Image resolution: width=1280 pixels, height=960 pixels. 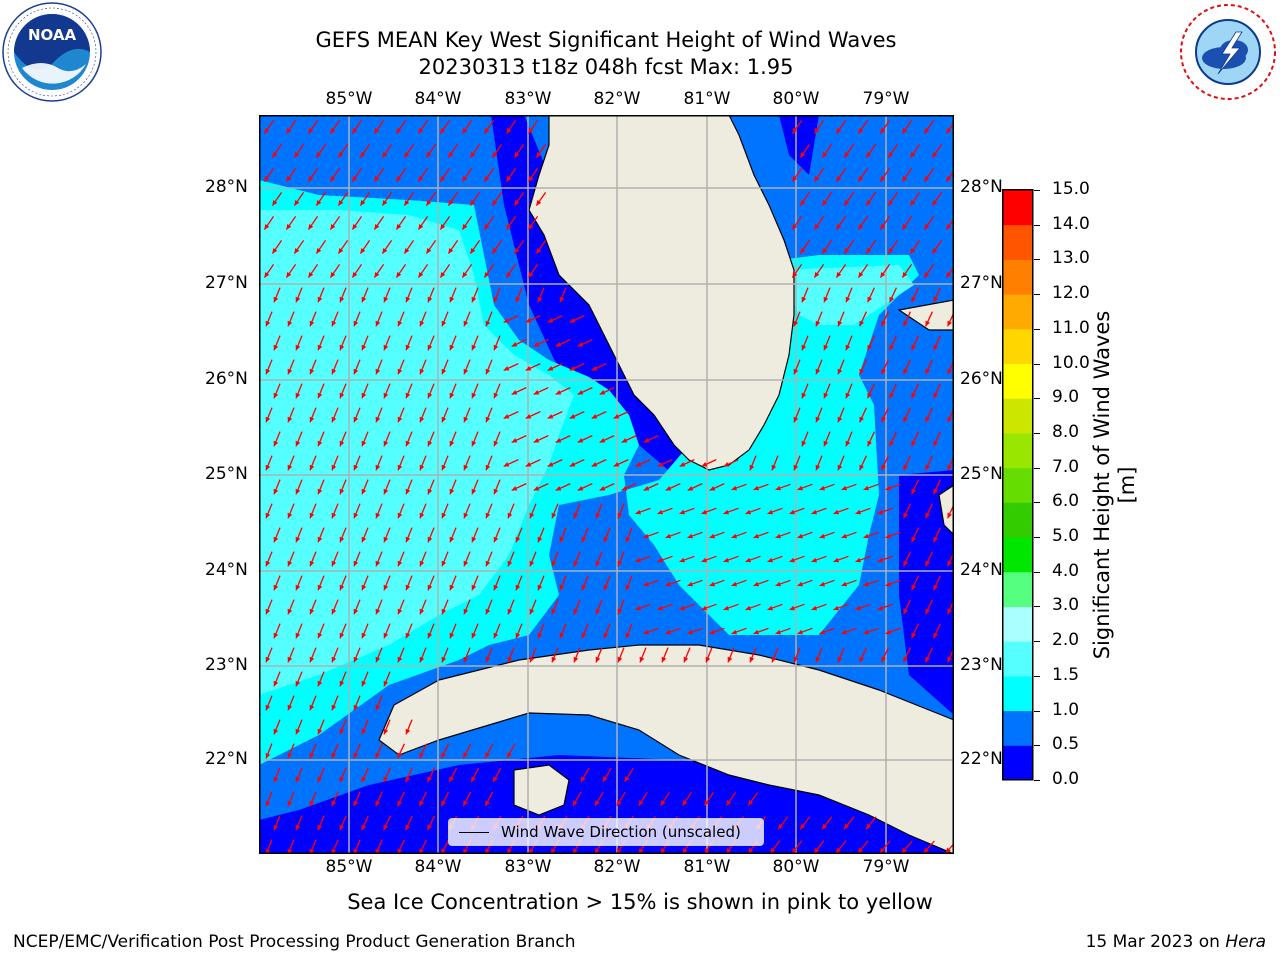 What do you see at coordinates (1066, 570) in the screenshot?
I see `colorbar-tick-label: 4.0` at bounding box center [1066, 570].